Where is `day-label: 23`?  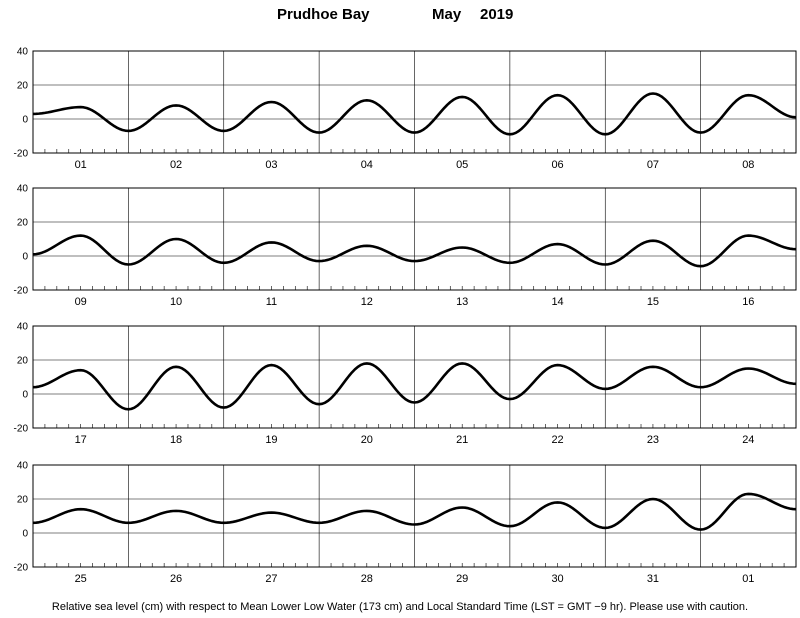 day-label: 23 is located at coordinates (653, 440).